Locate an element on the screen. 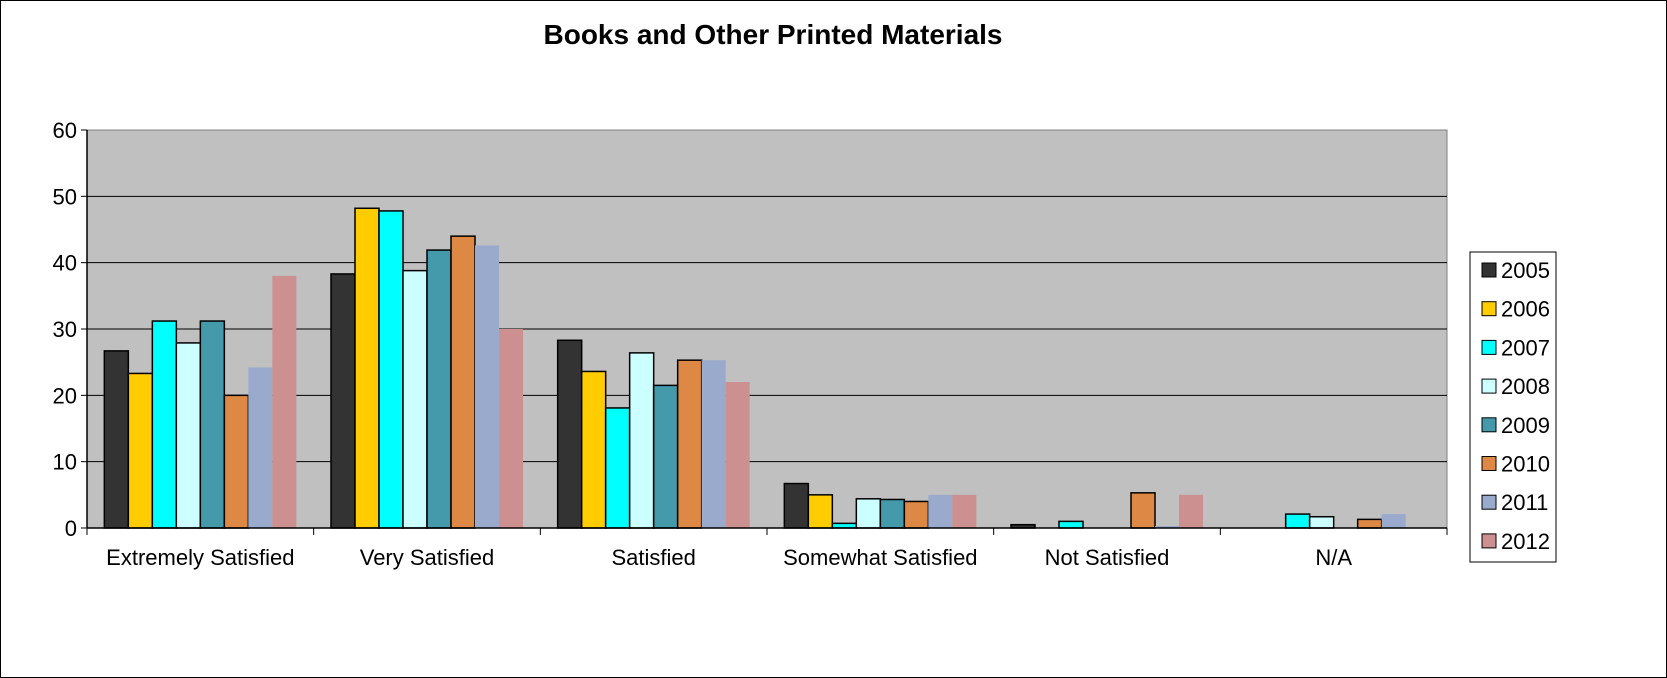  y-tick-label: 40 is located at coordinates (65, 263).